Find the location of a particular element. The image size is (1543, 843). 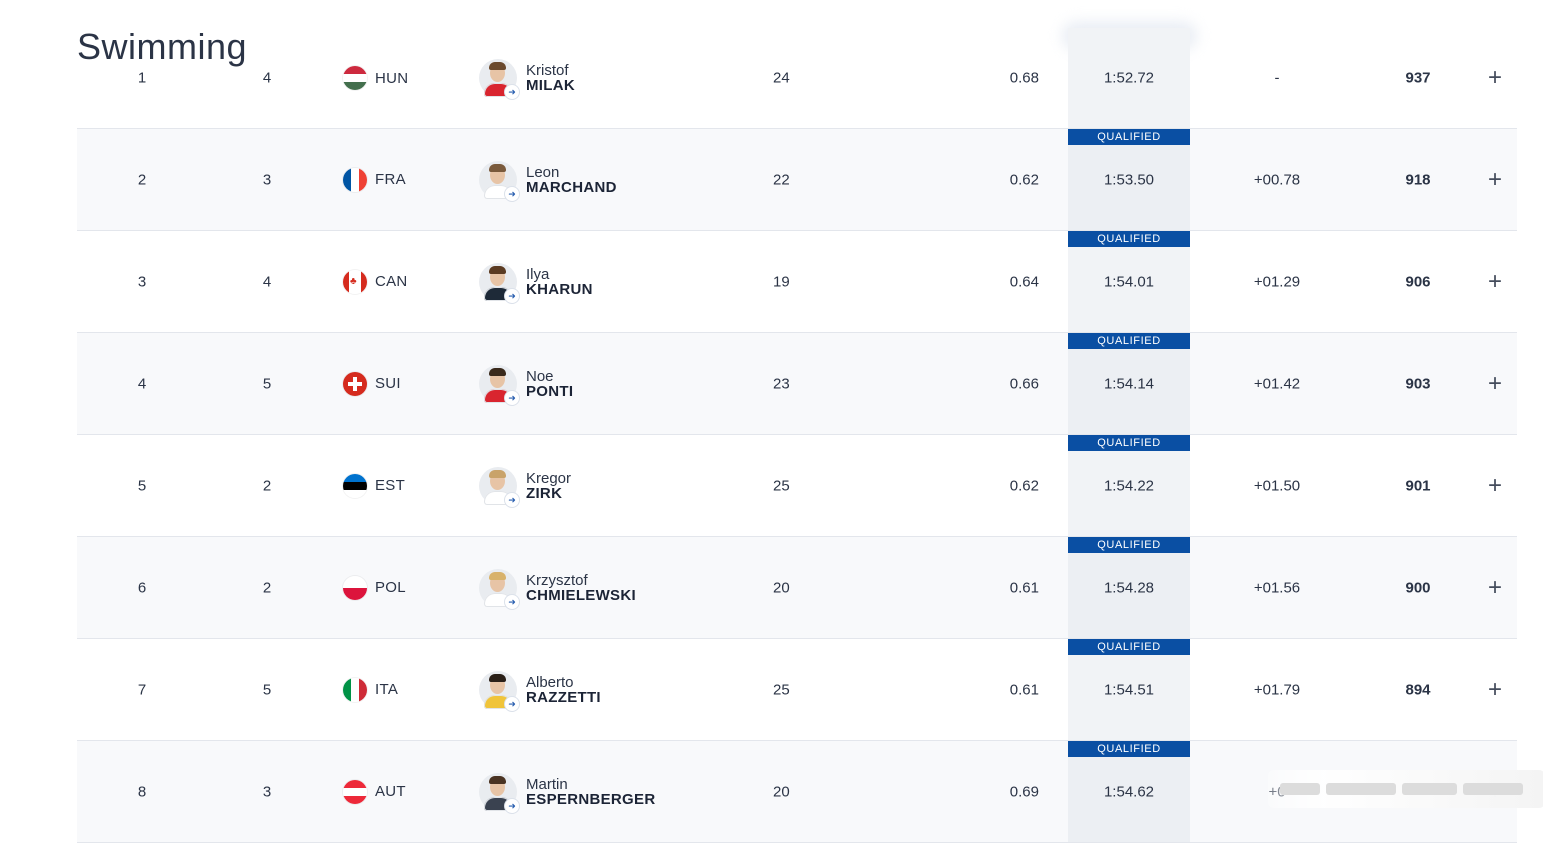

athlete: ➜ Leon MARCHAND is located at coordinates (548, 180).